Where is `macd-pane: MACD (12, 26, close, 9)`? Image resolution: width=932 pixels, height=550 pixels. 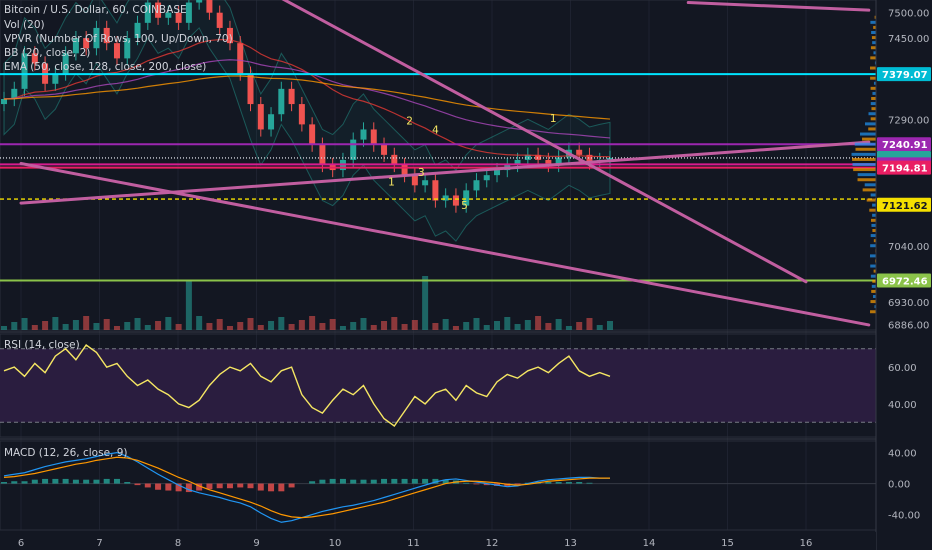 macd-pane: MACD (12, 26, close, 9) is located at coordinates (438, 485).